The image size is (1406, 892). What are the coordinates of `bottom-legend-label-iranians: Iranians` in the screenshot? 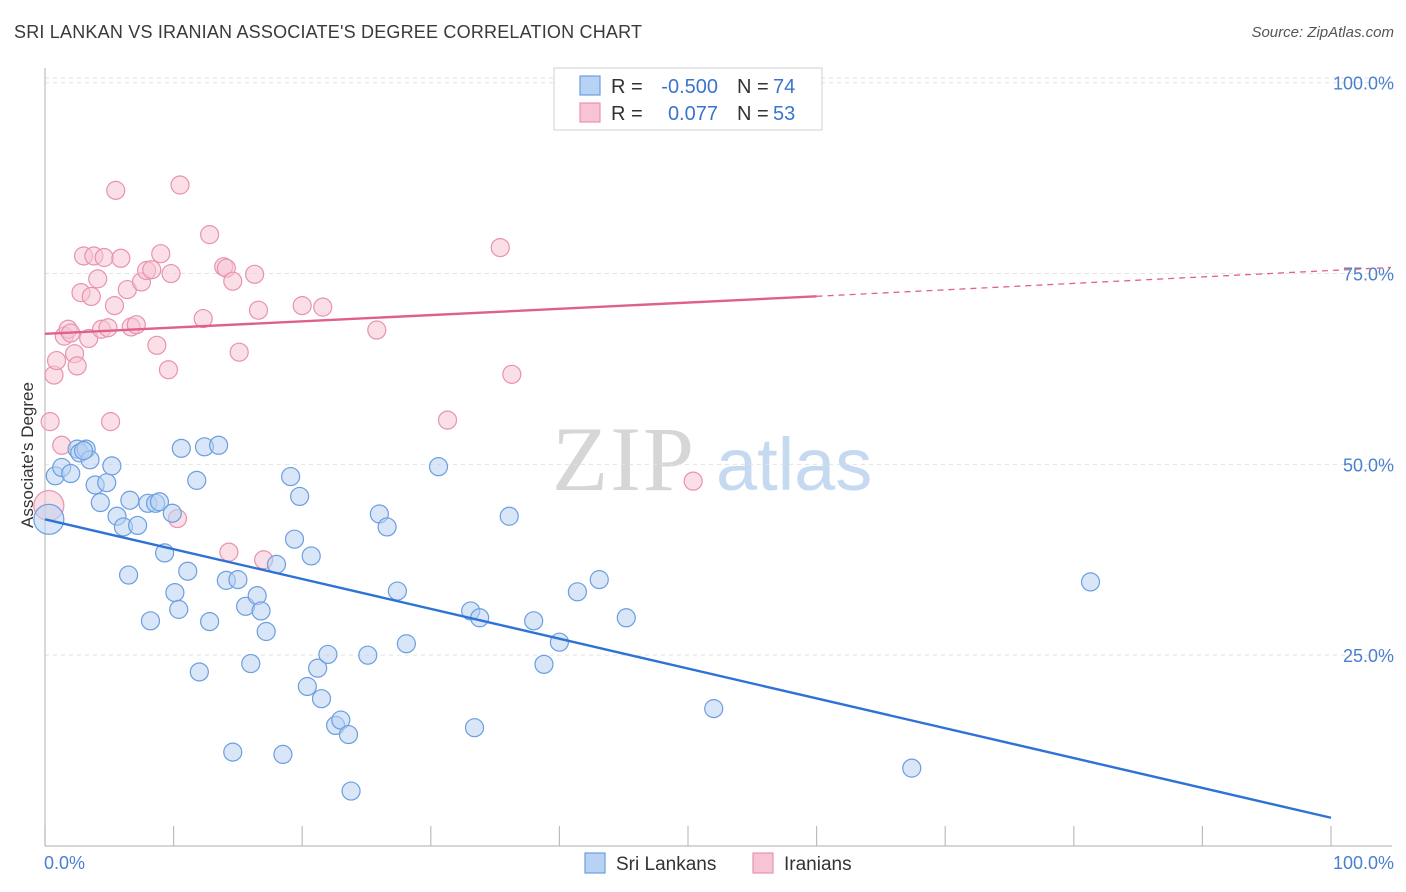 It's located at (818, 864).